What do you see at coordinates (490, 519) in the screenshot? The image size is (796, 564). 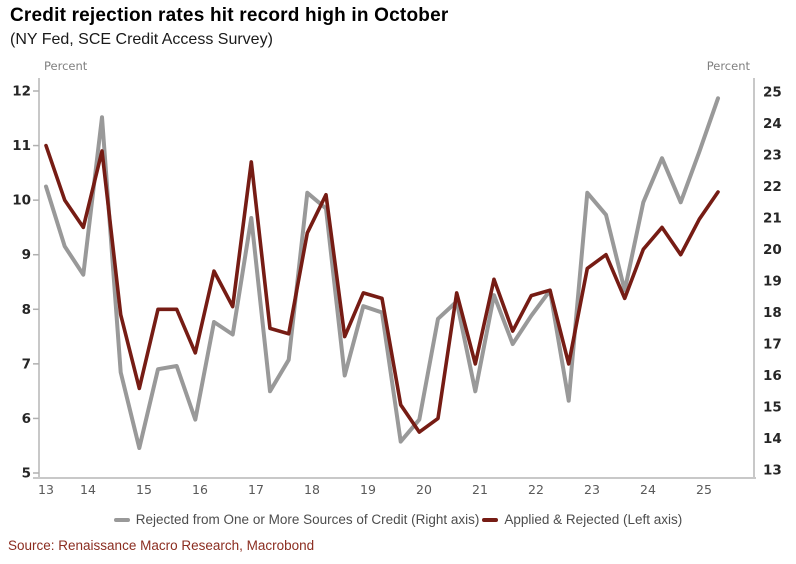 I see `legend-swatch-applied-rejected-icon` at bounding box center [490, 519].